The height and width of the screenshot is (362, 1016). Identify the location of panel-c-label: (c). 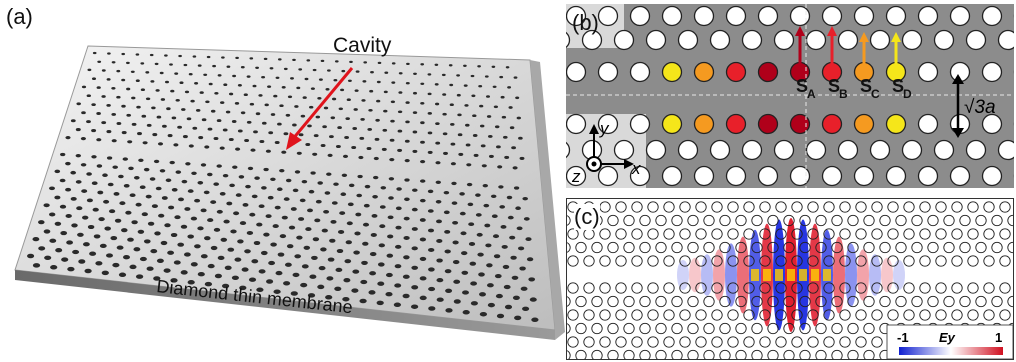
(587, 217).